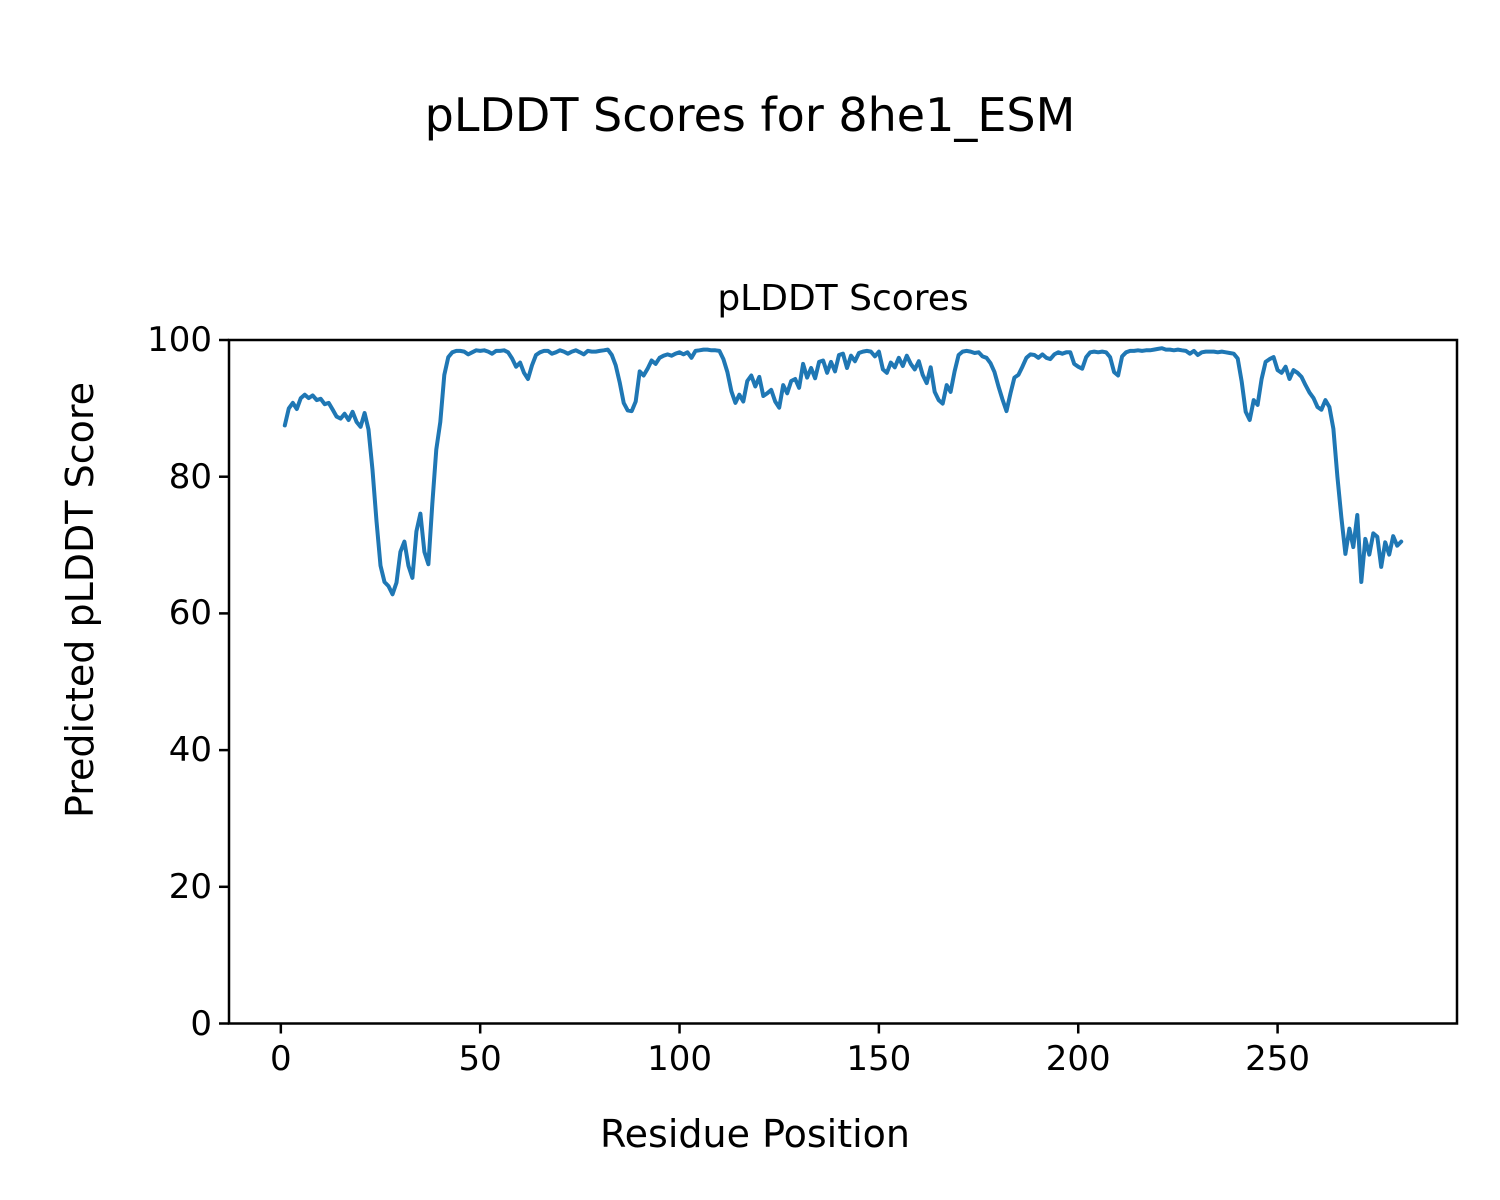 The image size is (1500, 1200). Describe the element at coordinates (80, 600) in the screenshot. I see `y-axis-label: Predicted pLDDT Score` at that location.